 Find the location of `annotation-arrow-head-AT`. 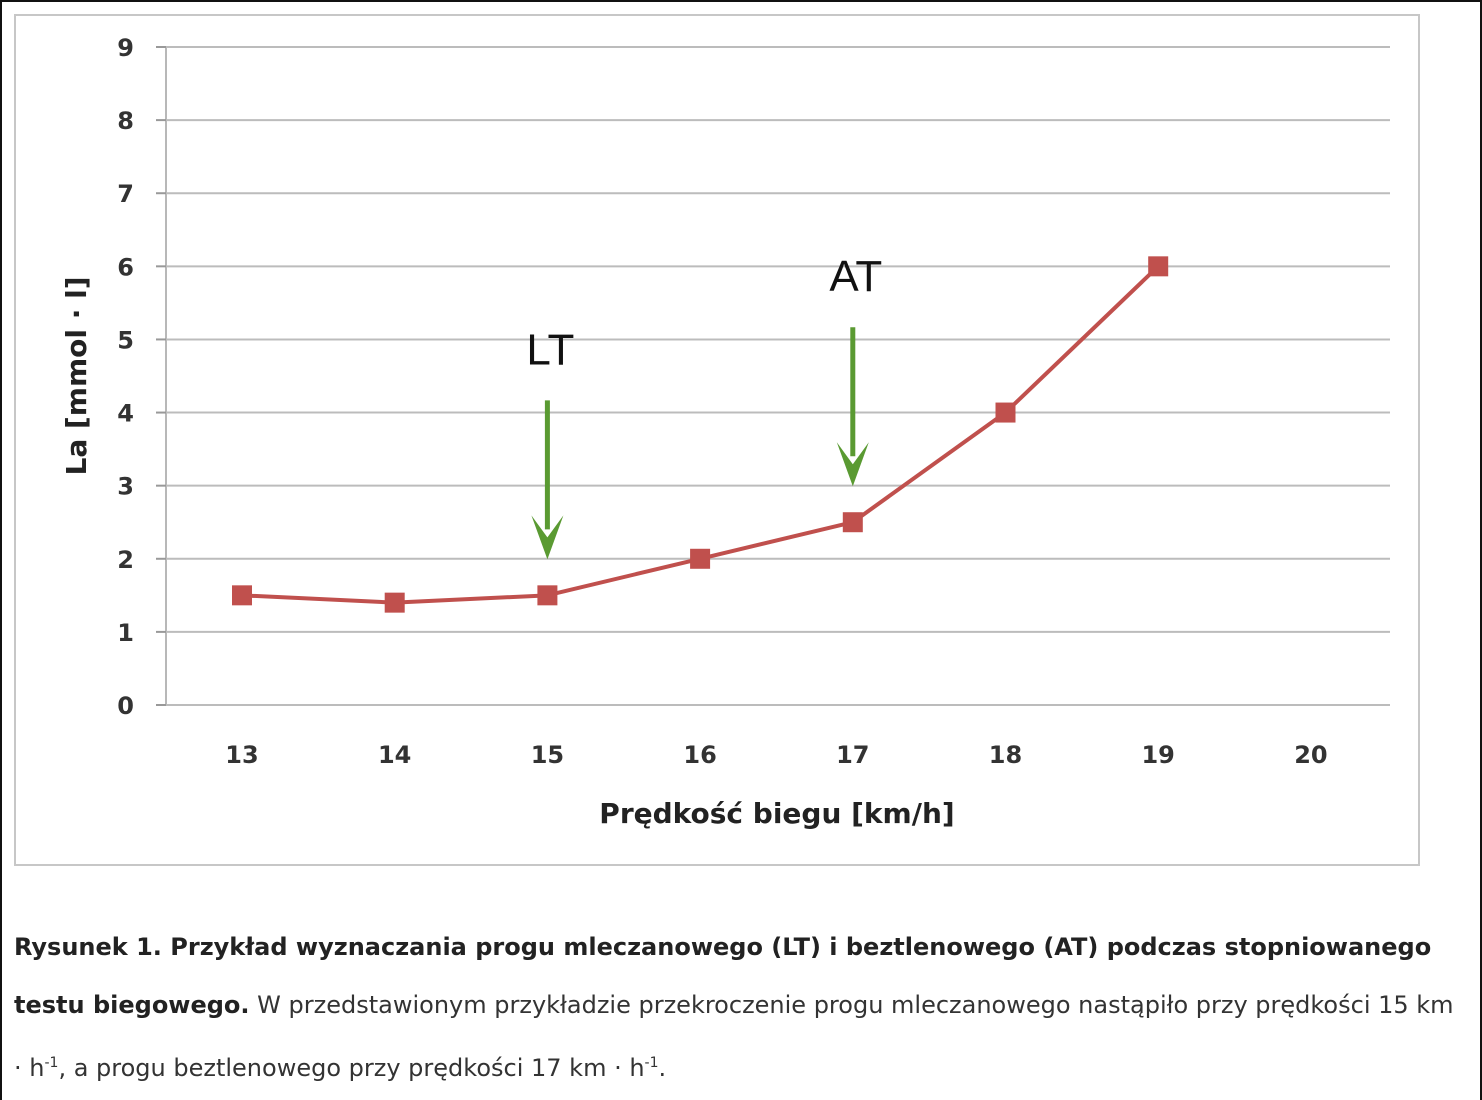

annotation-arrow-head-AT is located at coordinates (852, 464).